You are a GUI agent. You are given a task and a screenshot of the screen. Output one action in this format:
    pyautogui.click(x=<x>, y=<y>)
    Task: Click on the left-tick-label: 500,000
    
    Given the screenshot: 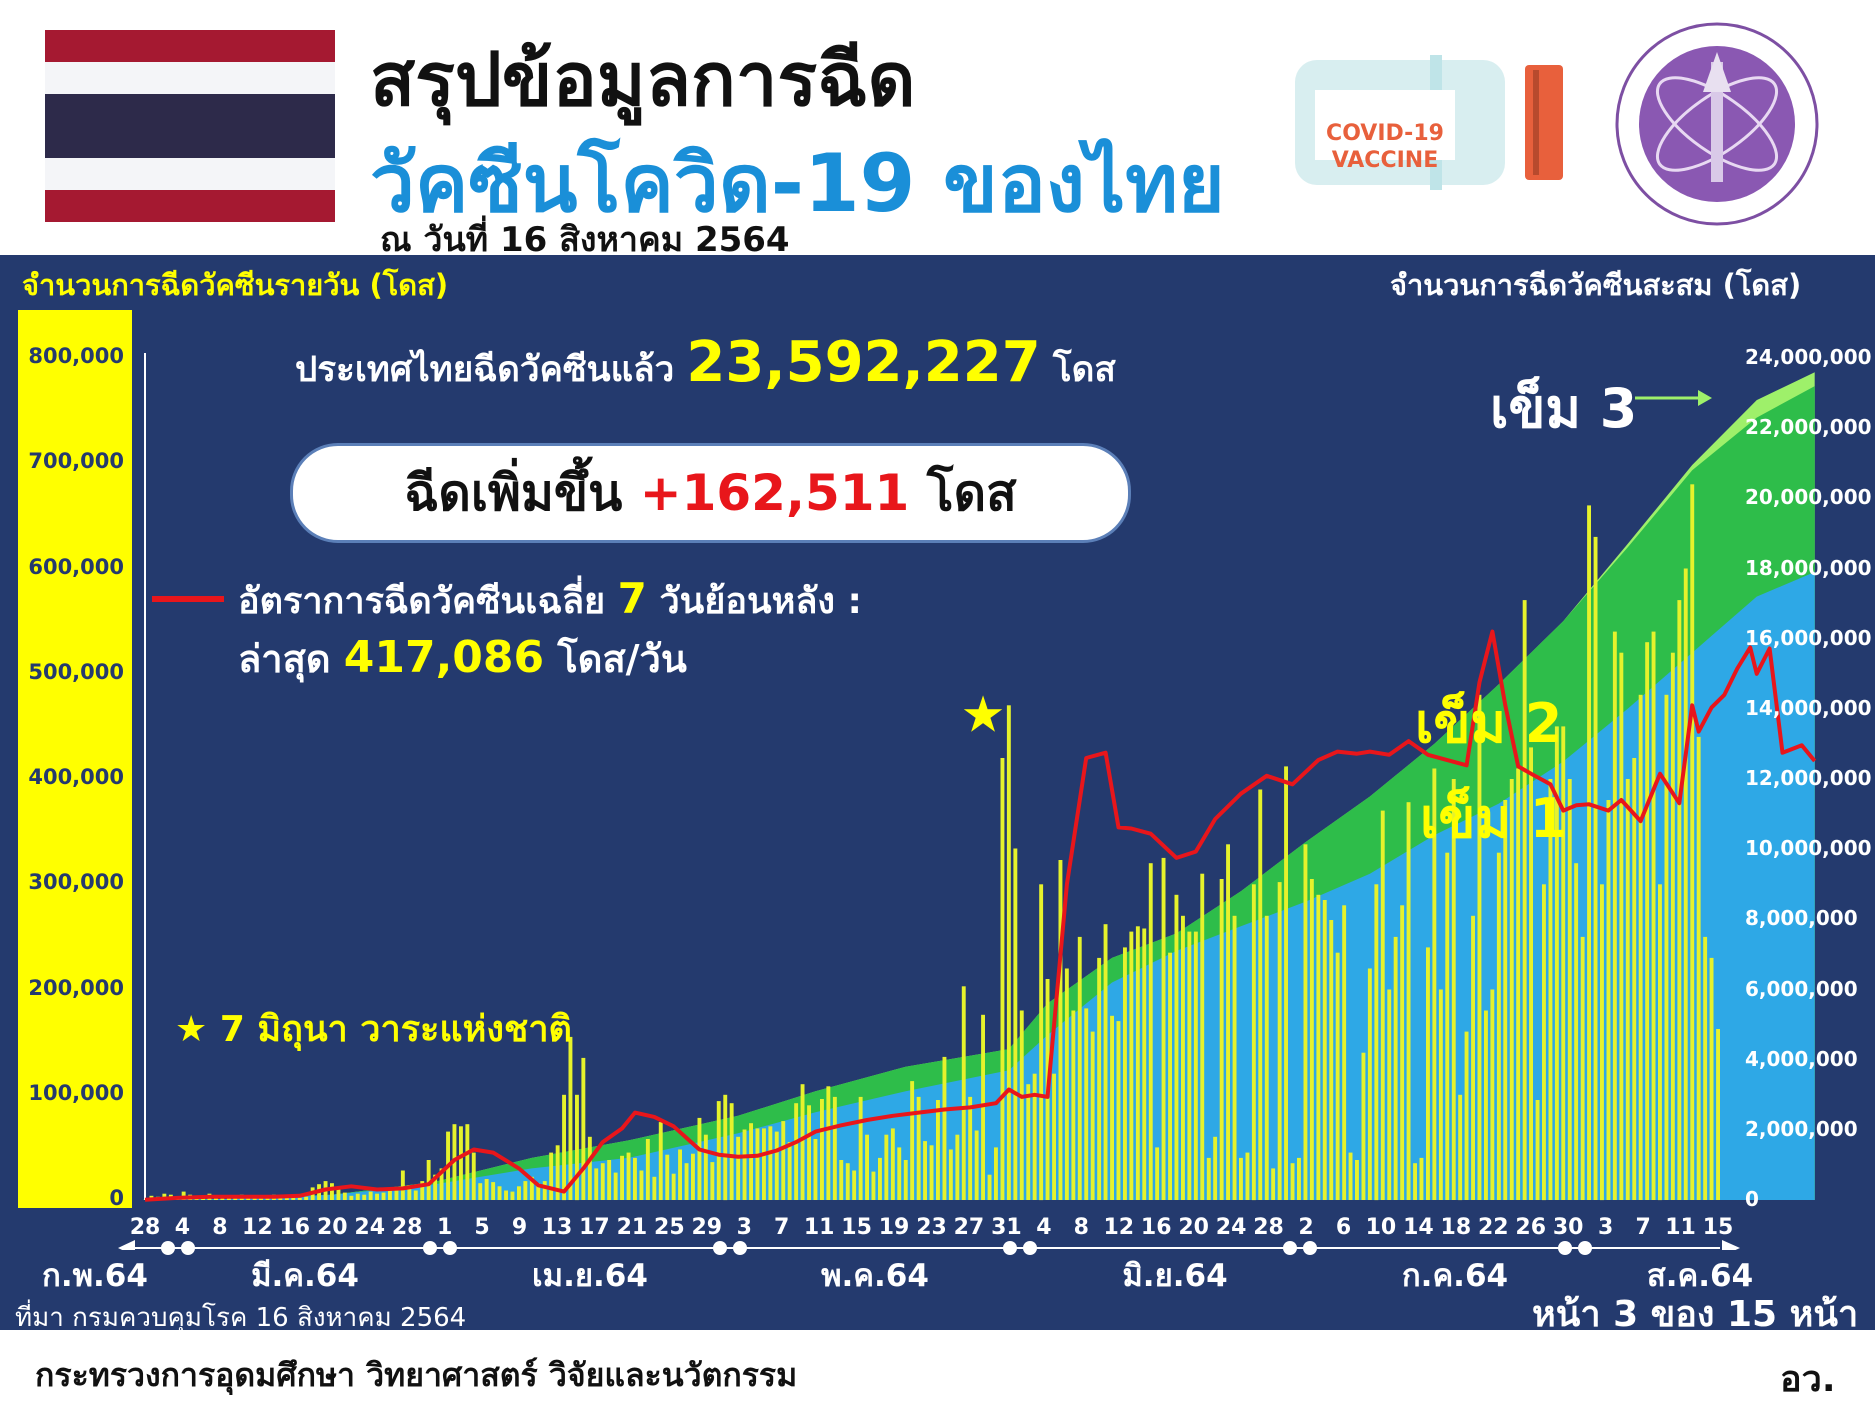 What is the action you would take?
    pyautogui.click(x=76, y=671)
    